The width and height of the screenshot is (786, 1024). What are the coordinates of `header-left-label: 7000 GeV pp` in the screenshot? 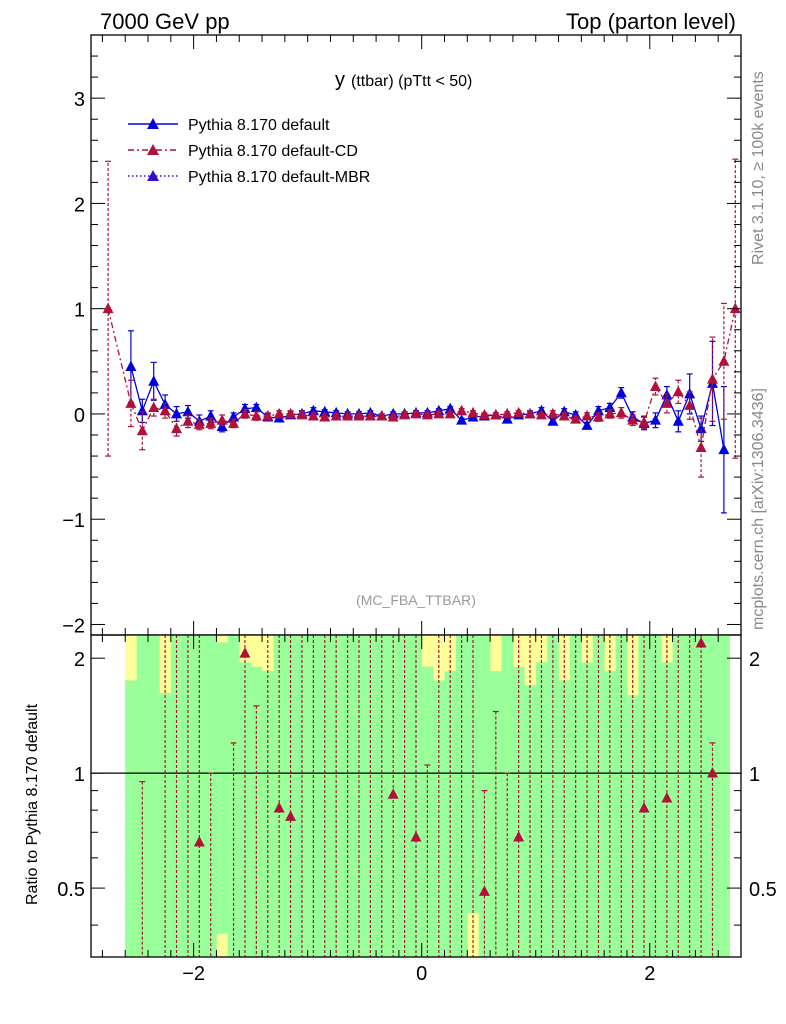 It's located at (165, 21).